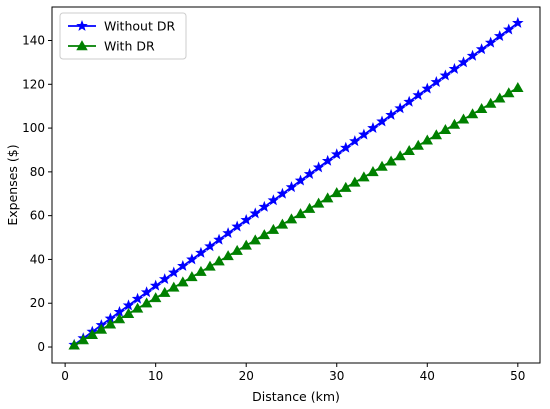  Describe the element at coordinates (41, 347) in the screenshot. I see `y-tick-label: 0` at that location.